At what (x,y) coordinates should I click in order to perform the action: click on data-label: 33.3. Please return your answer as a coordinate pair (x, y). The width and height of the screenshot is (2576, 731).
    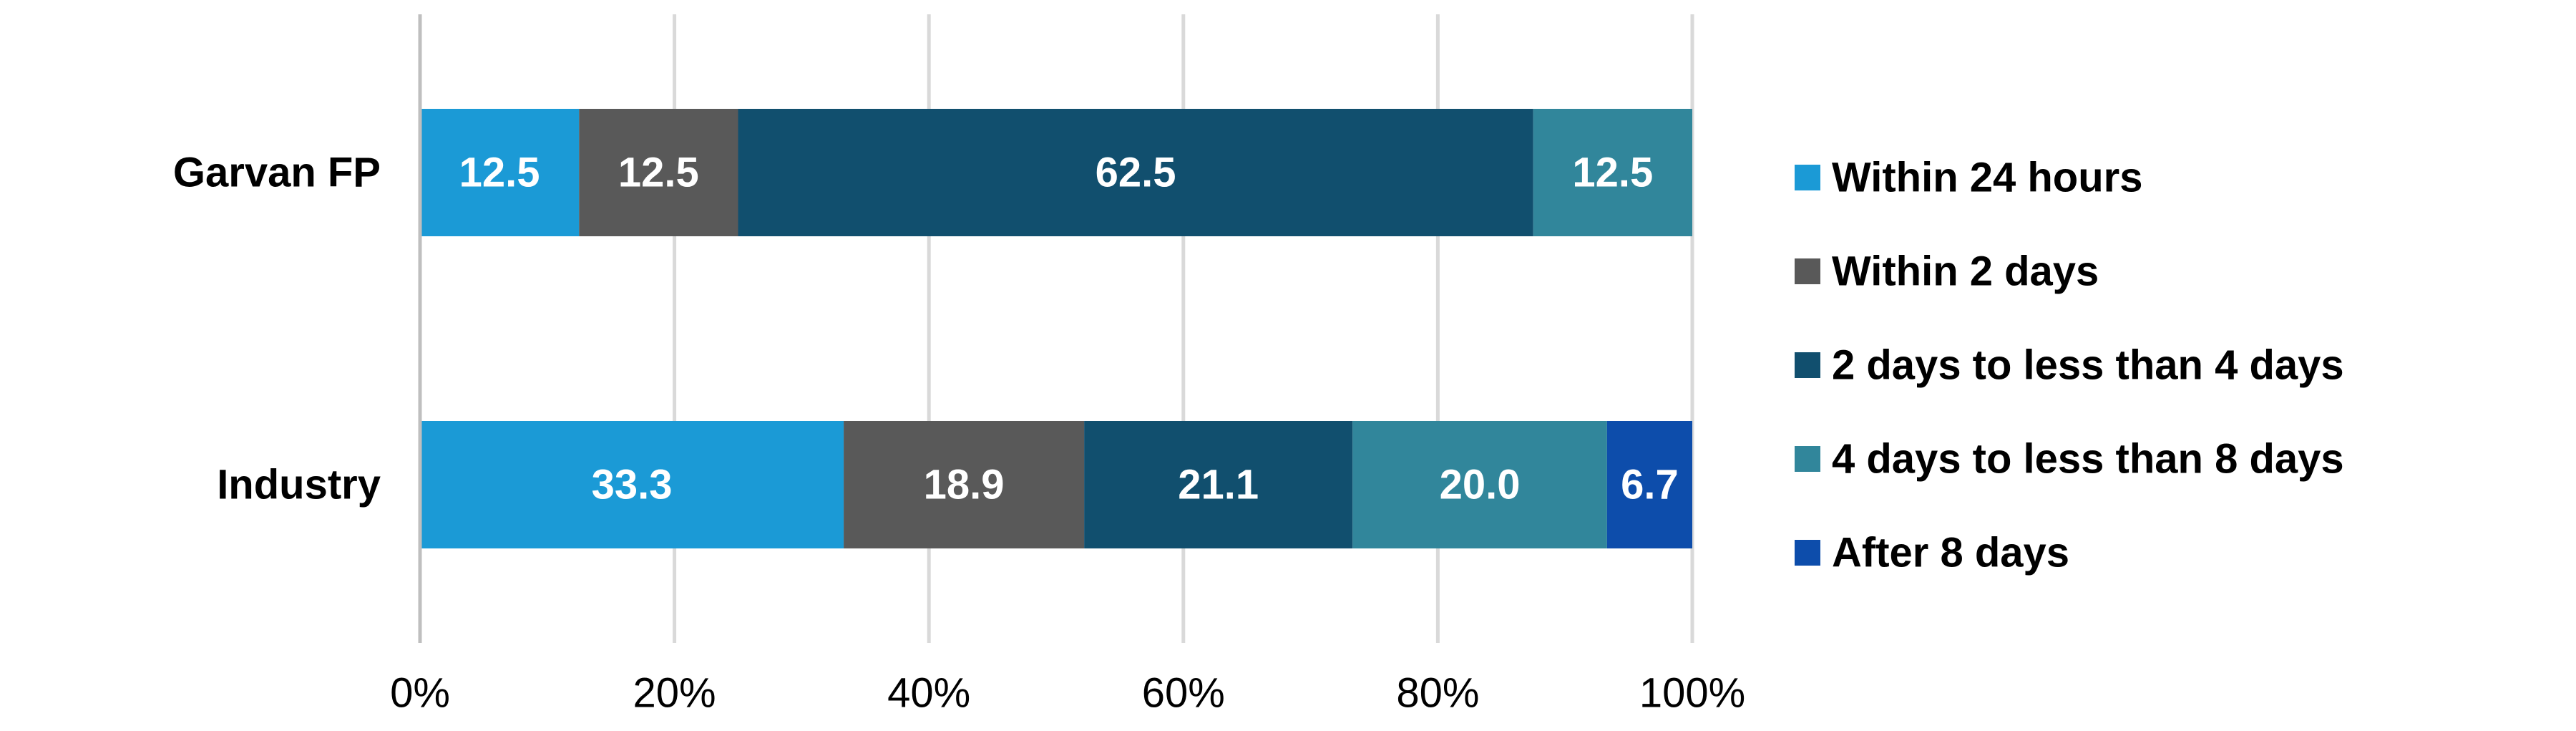
    Looking at the image, I should click on (632, 485).